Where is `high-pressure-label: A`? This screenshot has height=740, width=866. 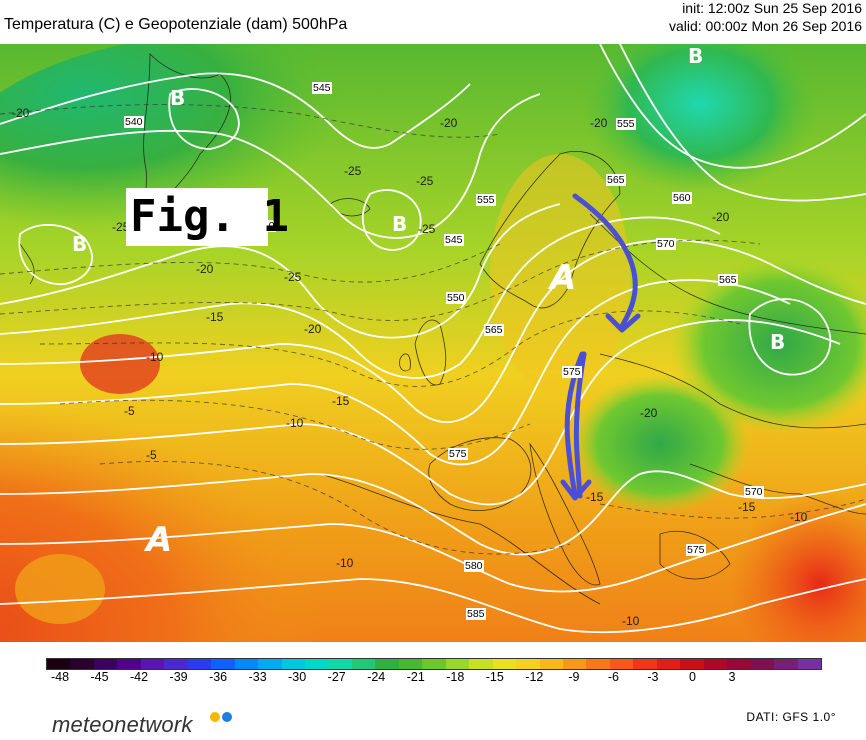 high-pressure-label: A is located at coordinates (563, 278).